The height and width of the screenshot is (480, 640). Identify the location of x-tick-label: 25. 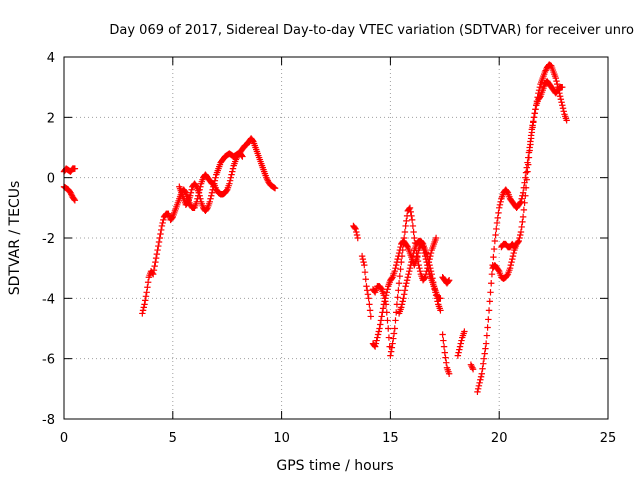
(608, 438).